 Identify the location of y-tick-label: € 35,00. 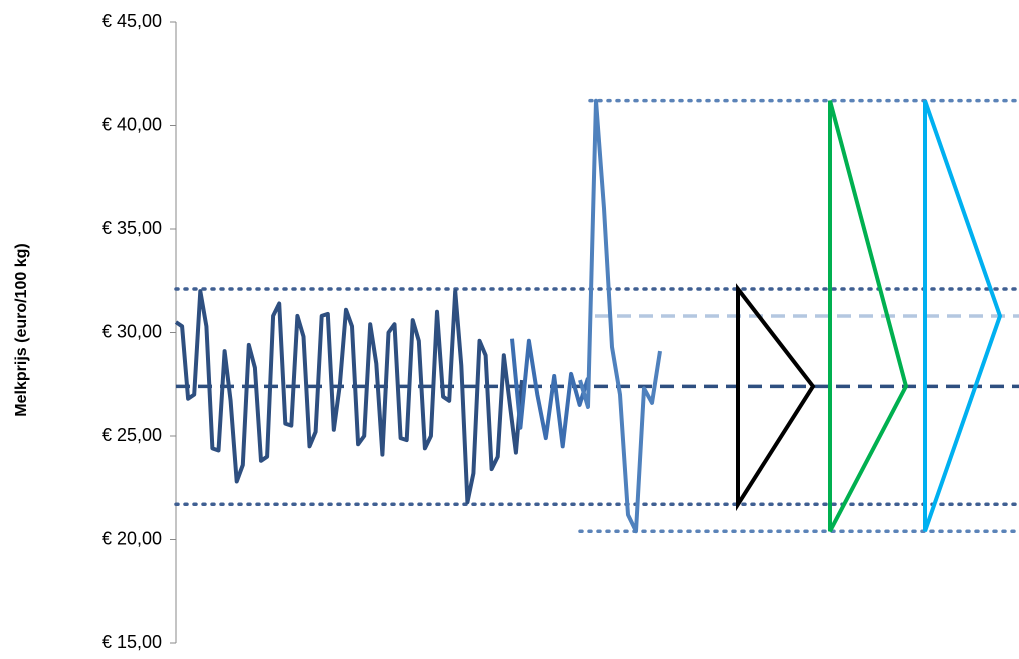
(132, 228).